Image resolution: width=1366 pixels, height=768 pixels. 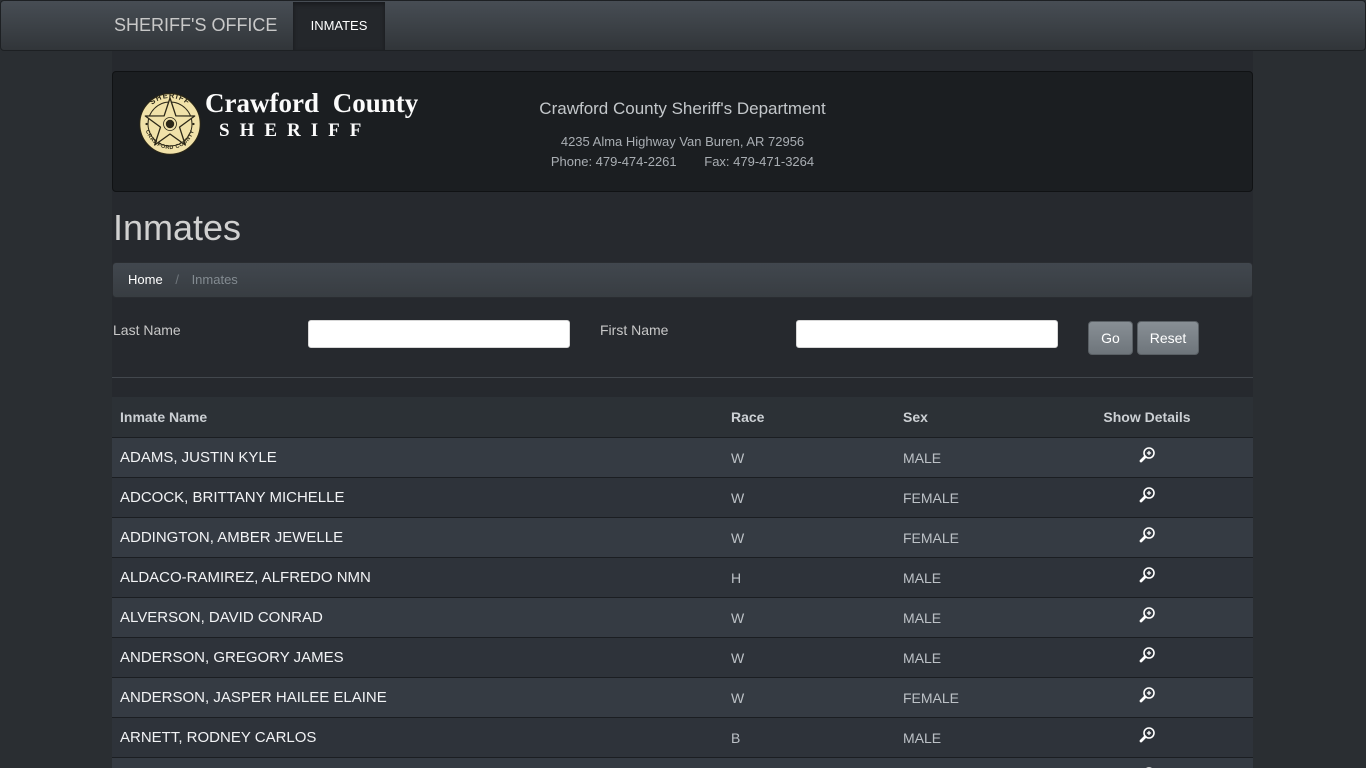 I want to click on inmate-race: B, so click(x=736, y=737).